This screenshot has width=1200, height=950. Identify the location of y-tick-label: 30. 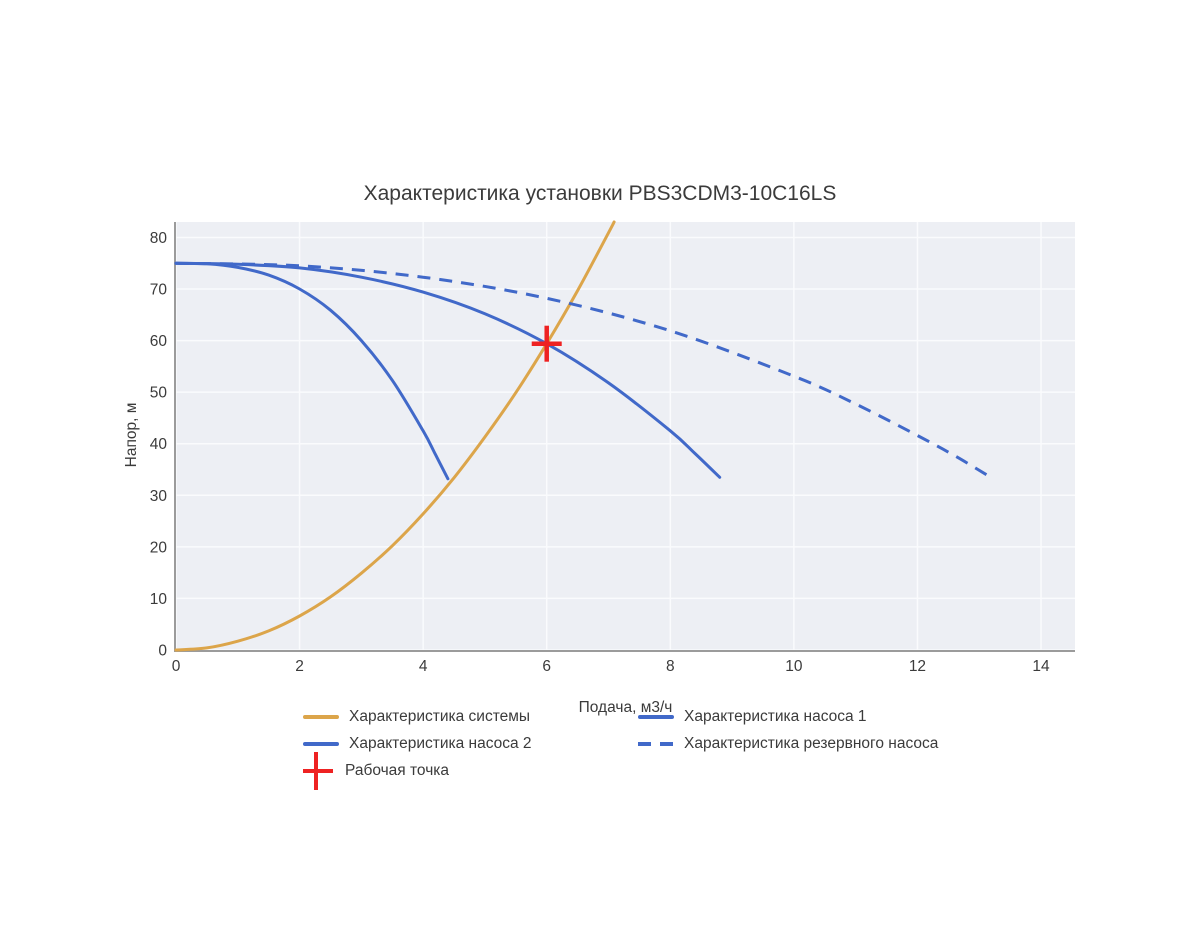
(159, 496).